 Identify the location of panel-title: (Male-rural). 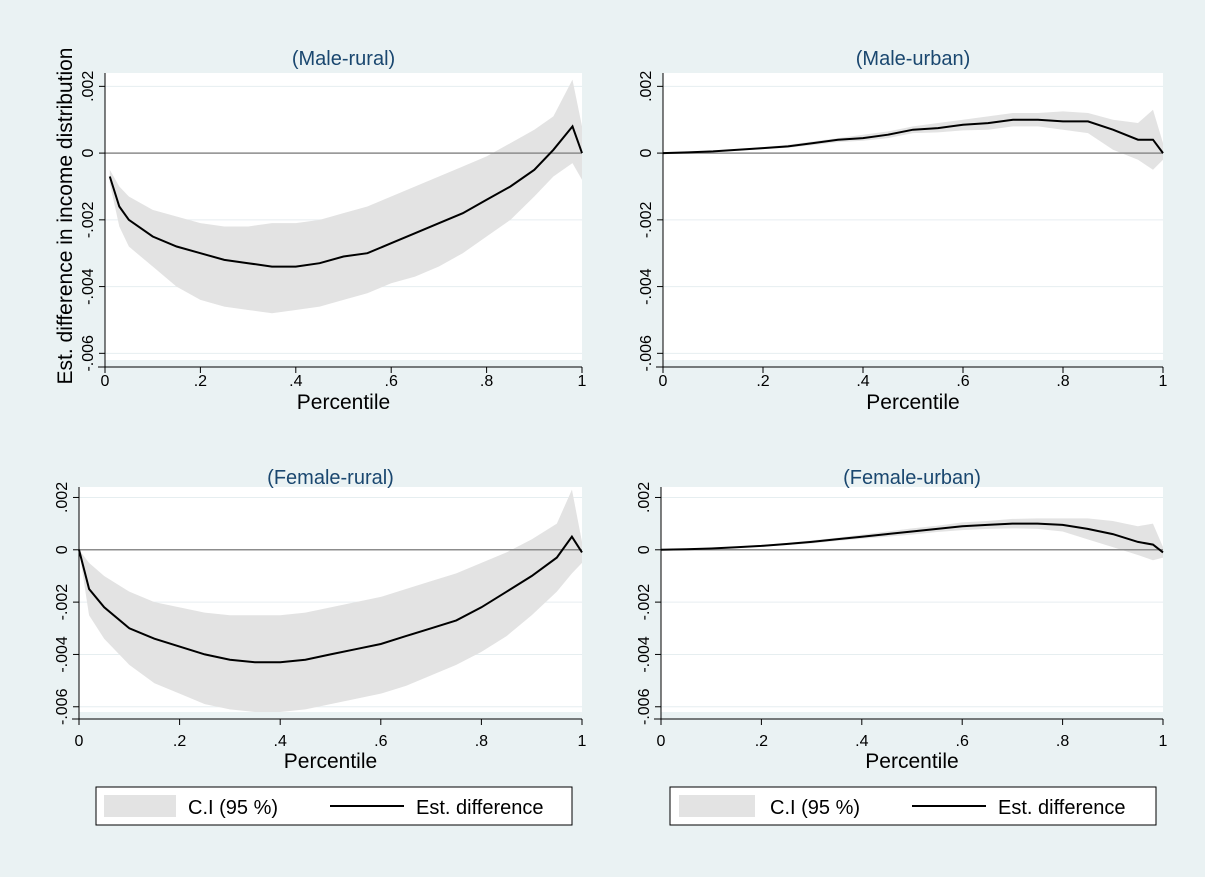
(343, 59).